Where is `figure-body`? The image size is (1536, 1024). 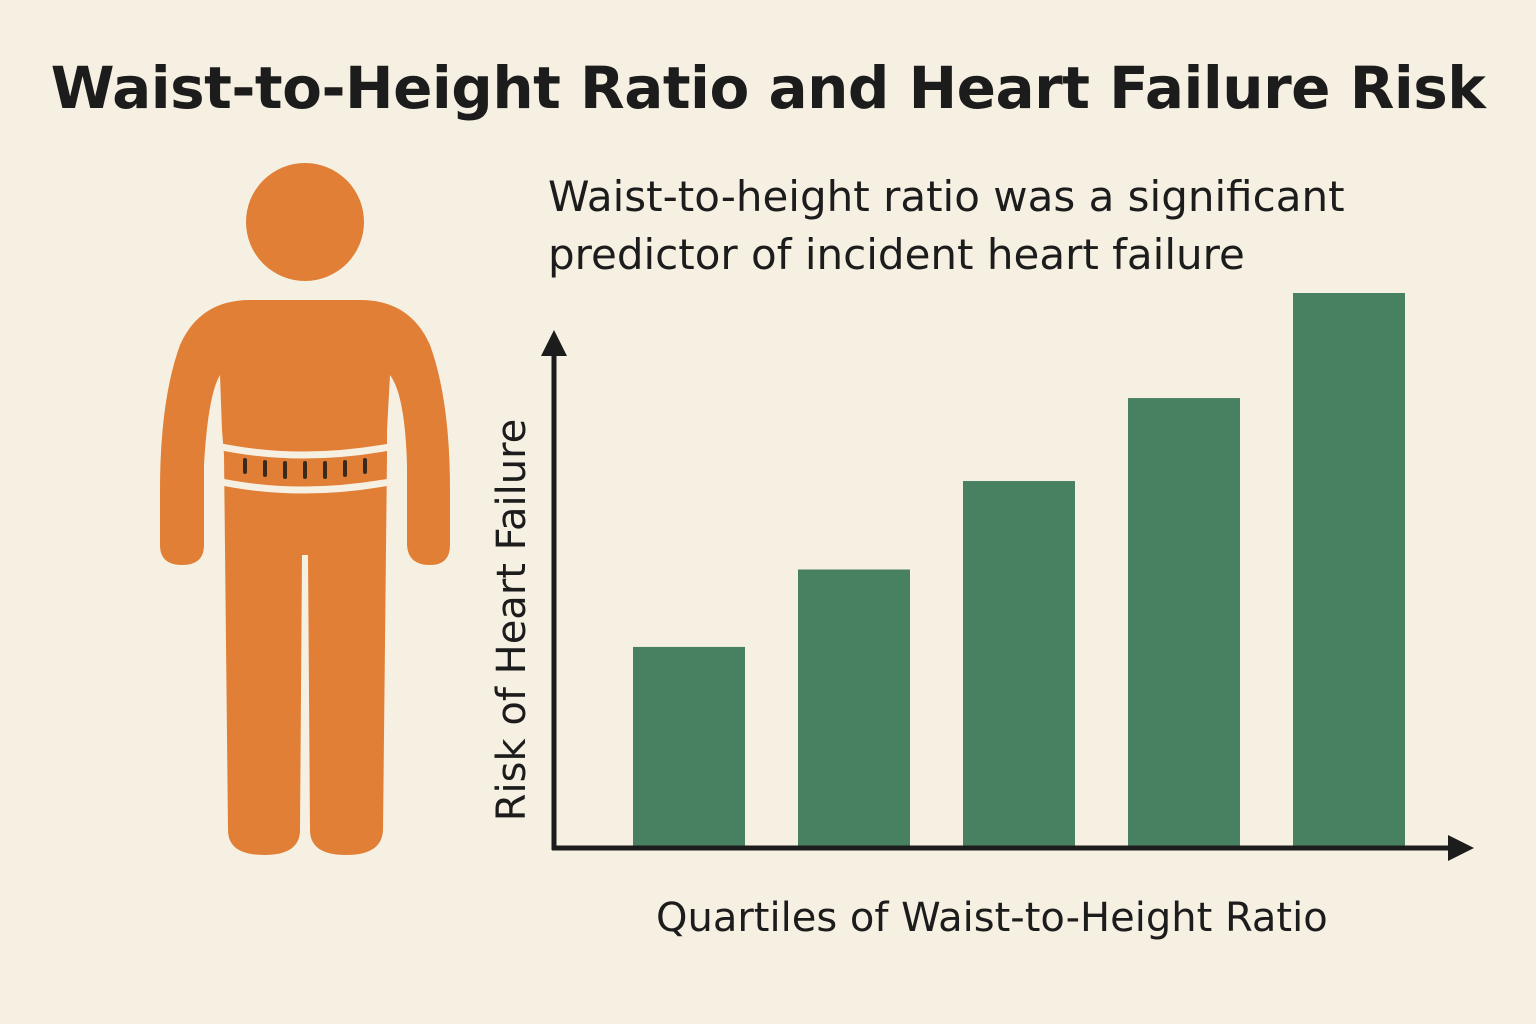 figure-body is located at coordinates (305, 509).